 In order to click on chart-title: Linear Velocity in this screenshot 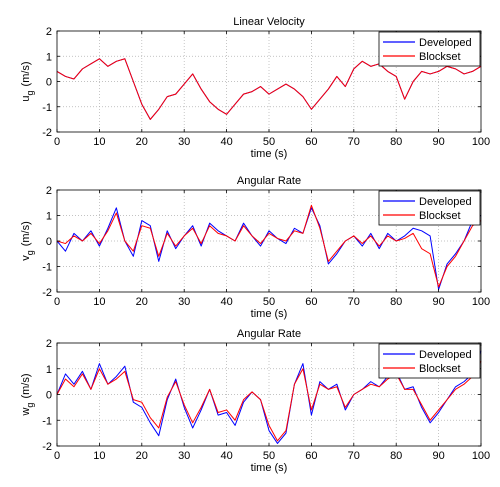, I will do `click(269, 22)`.